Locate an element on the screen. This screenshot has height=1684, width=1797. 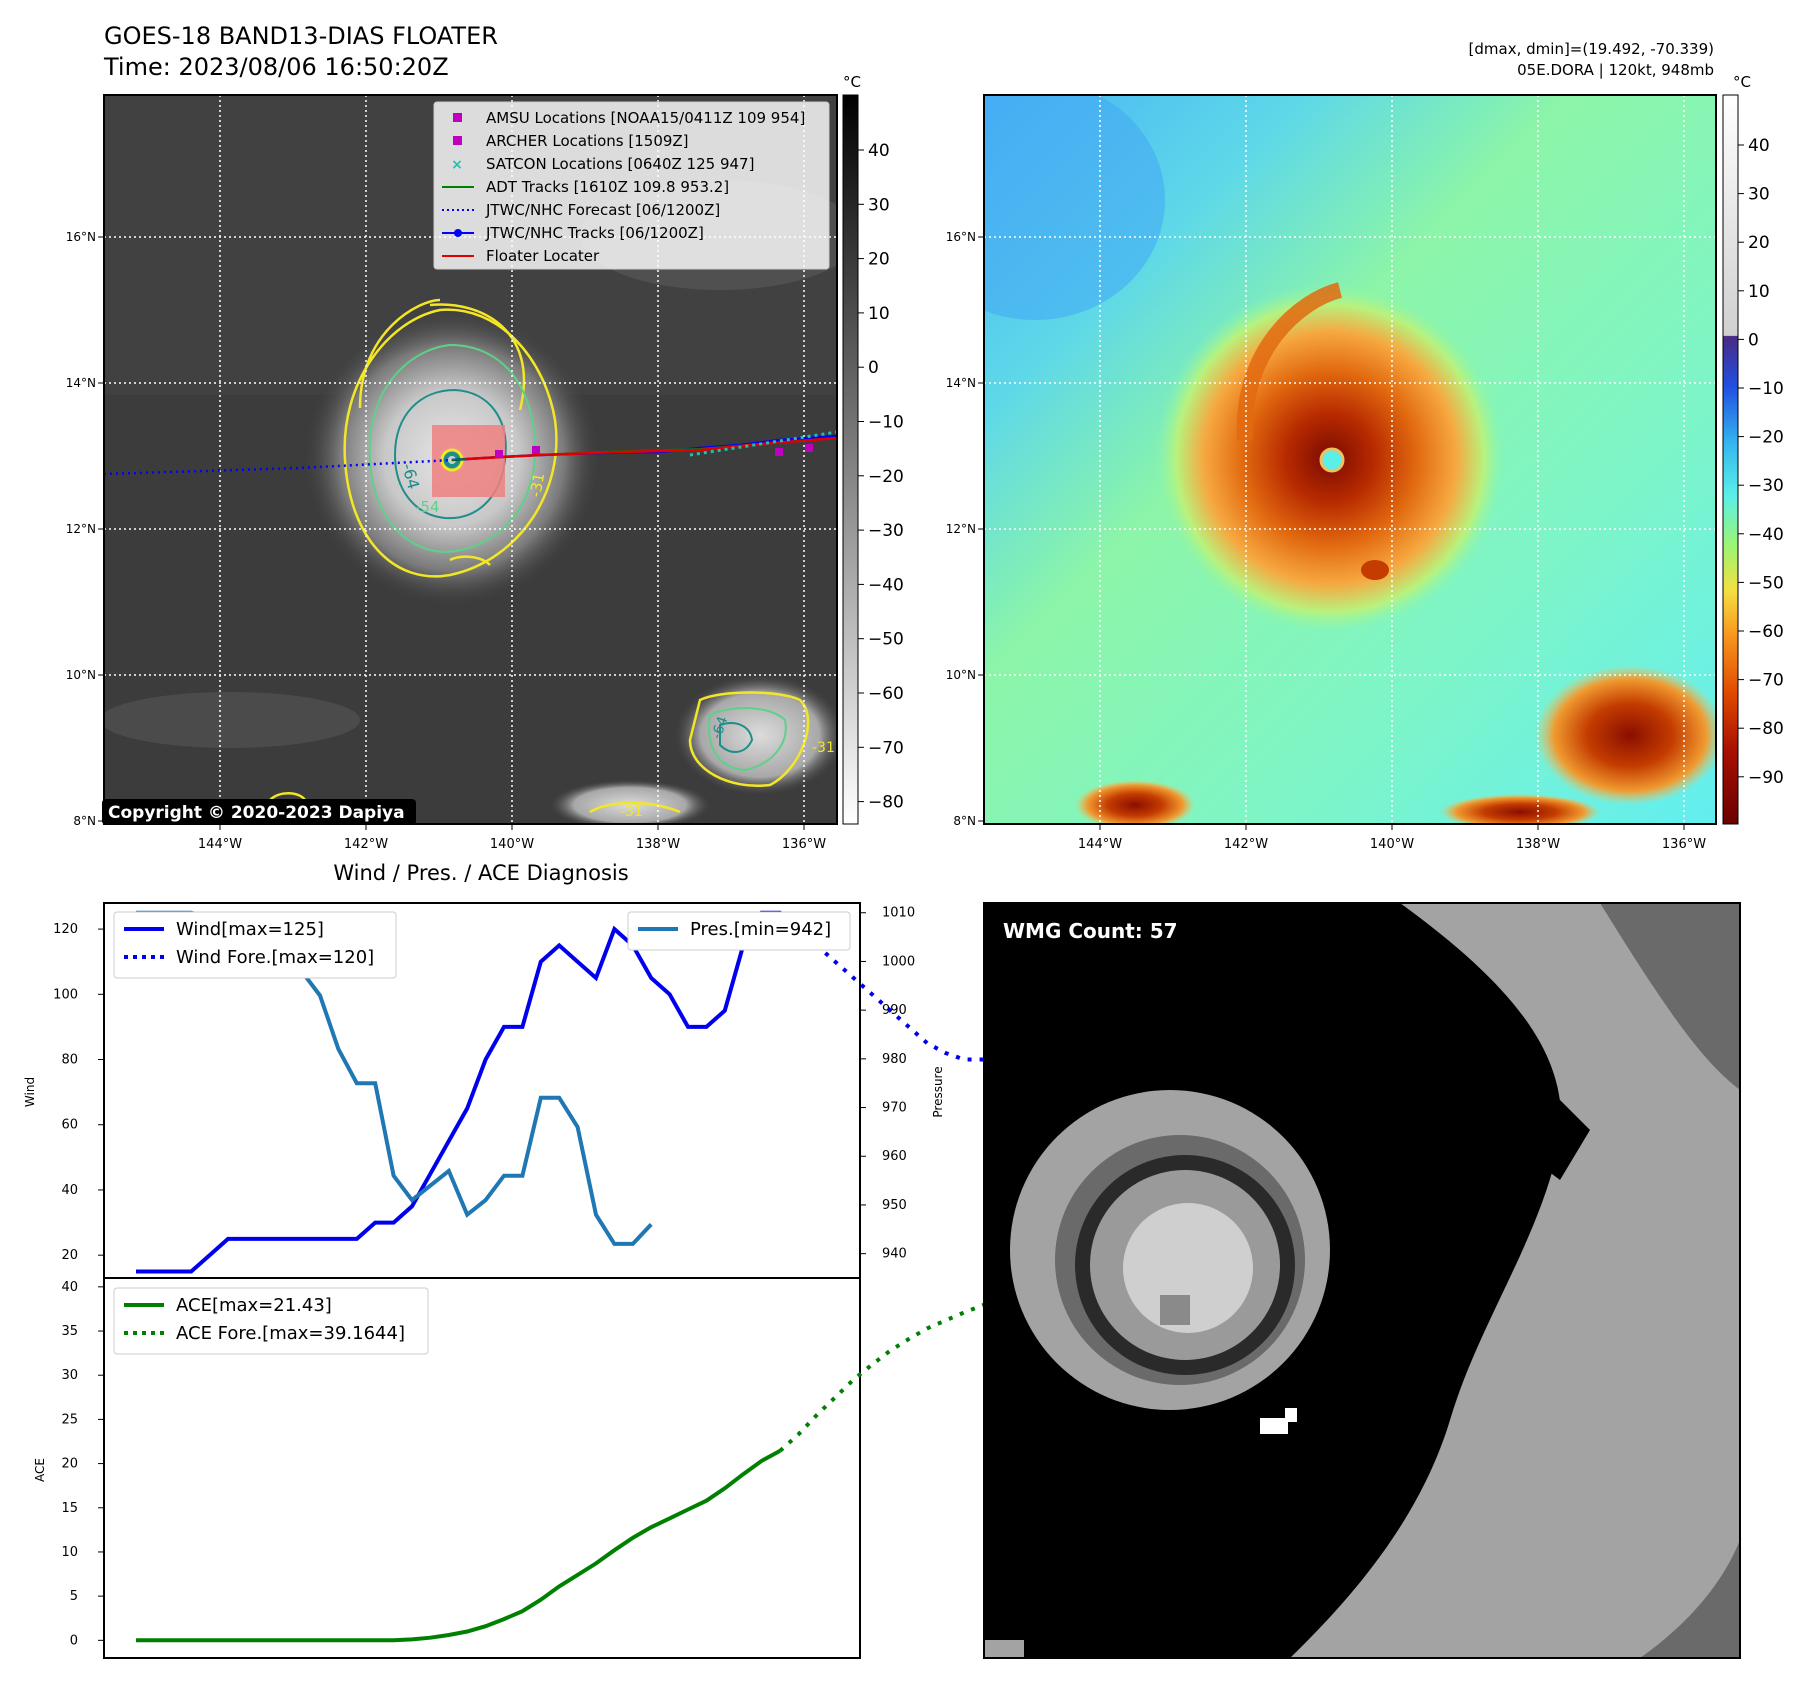
storm-label: 05E.DORA | 120kt, 948mb is located at coordinates (1615, 70).